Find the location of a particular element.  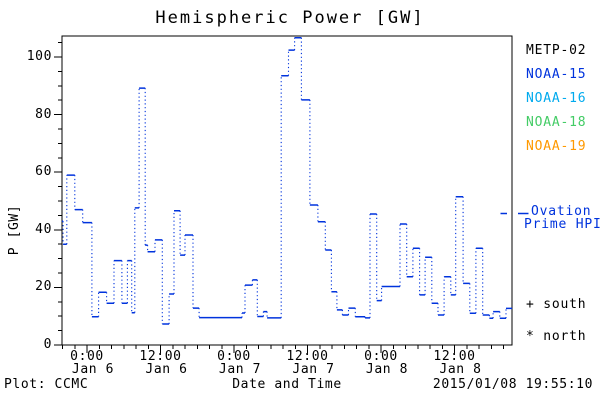

ovation-legend-line2: Prime HPI is located at coordinates (562, 224).